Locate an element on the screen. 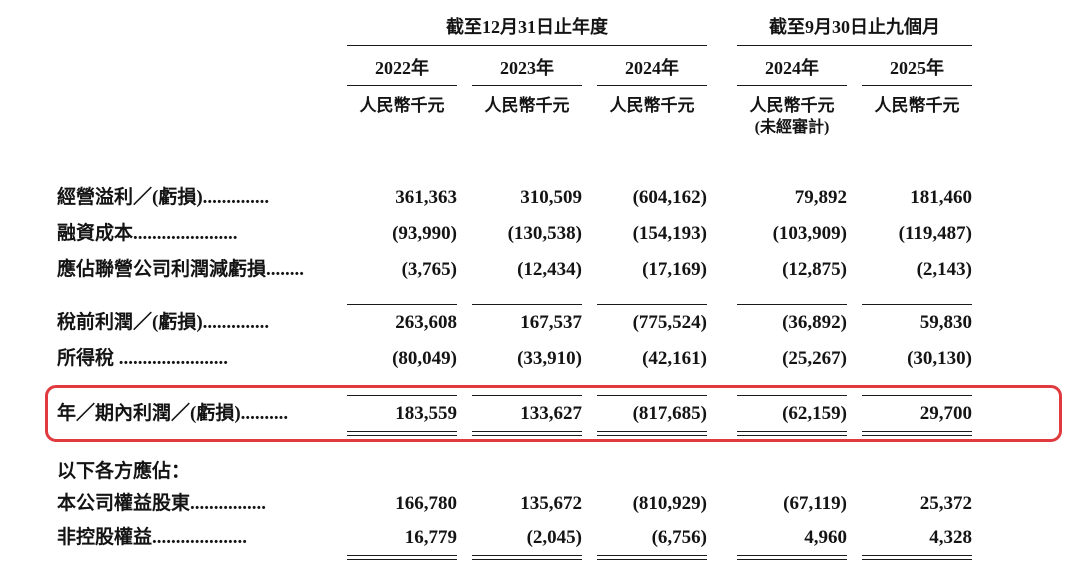 This screenshot has width=1080, height=585. unit-row: 人民幣千元 人民幣千元 人民幣千元 人民幣千元 人民幣千元 is located at coordinates (568, 105).